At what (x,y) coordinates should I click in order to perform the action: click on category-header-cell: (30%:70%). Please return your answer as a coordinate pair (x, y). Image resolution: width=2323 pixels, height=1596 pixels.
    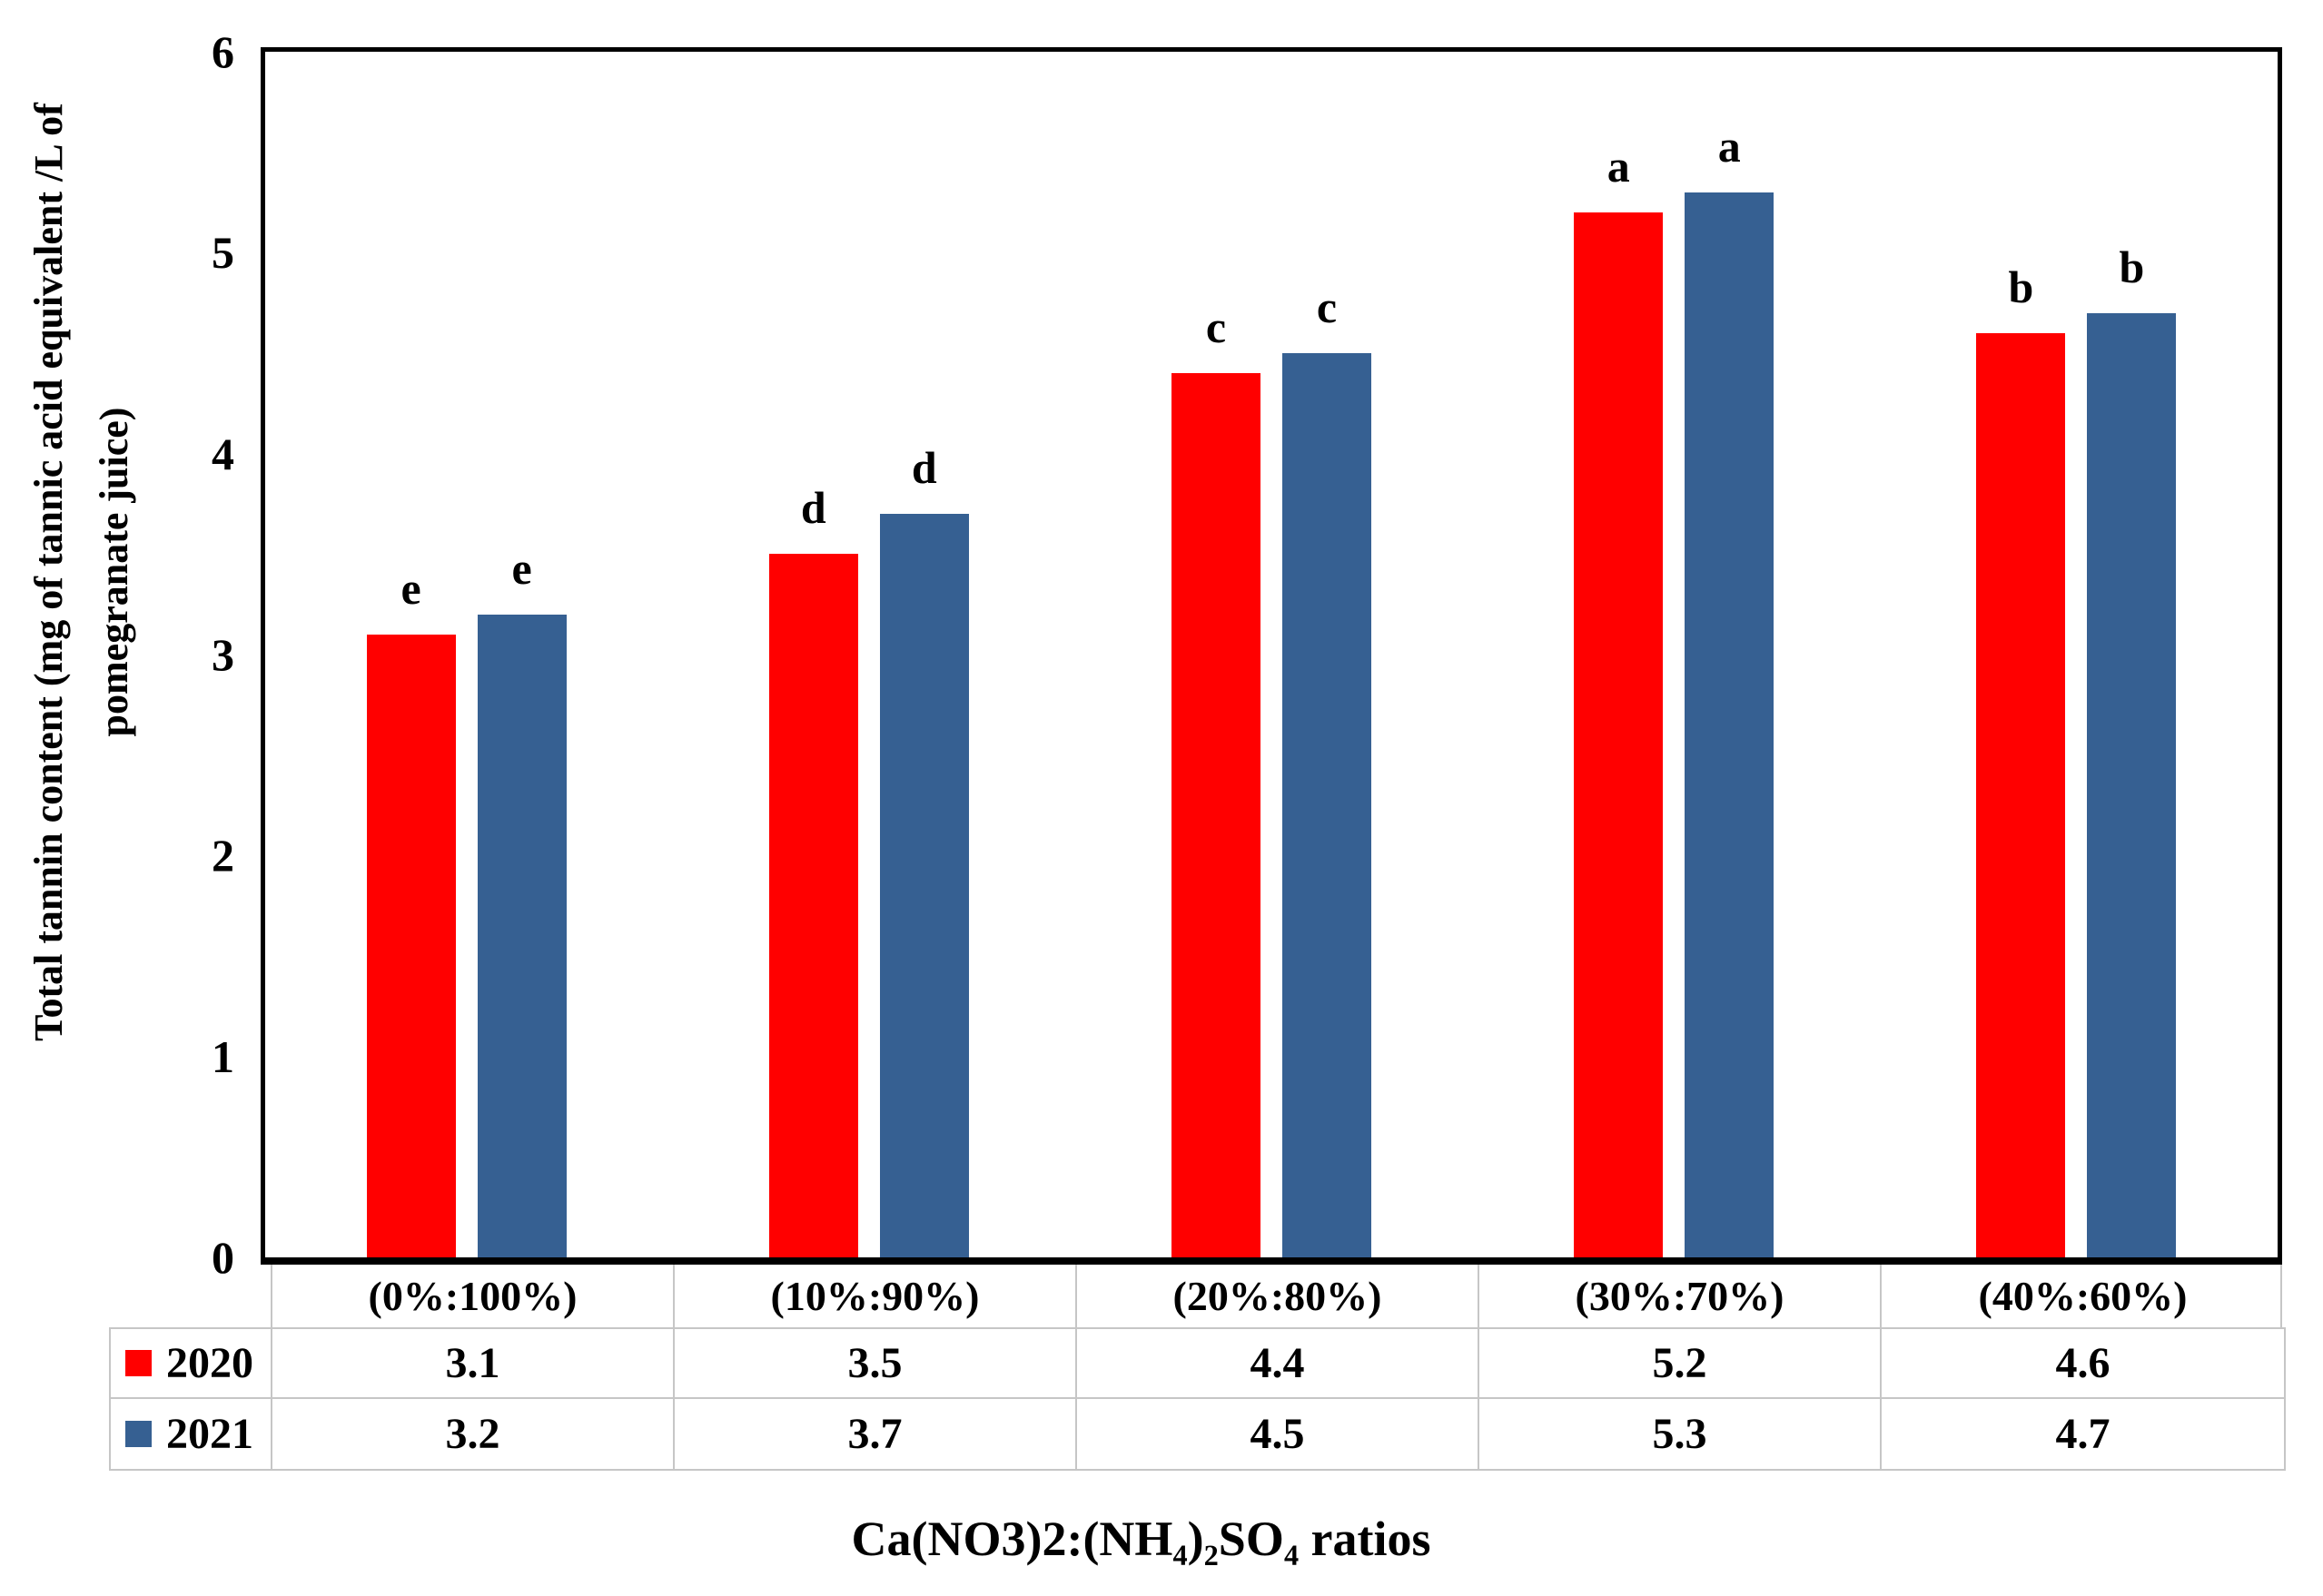
    Looking at the image, I should click on (1680, 1296).